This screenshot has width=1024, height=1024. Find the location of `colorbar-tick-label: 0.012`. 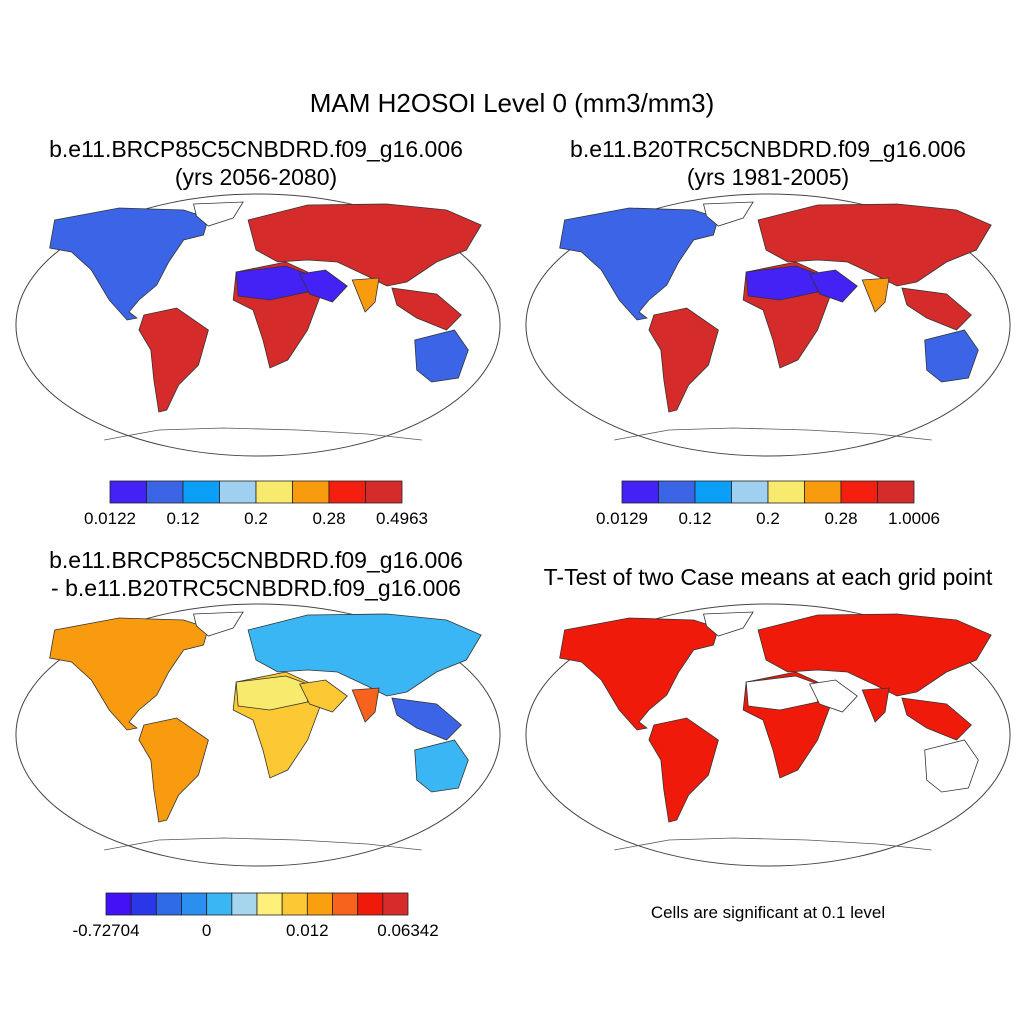

colorbar-tick-label: 0.012 is located at coordinates (307, 930).